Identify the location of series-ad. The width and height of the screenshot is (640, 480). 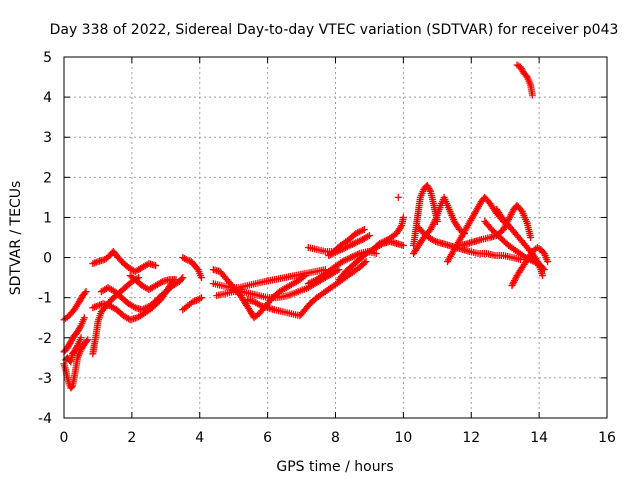
(524, 80).